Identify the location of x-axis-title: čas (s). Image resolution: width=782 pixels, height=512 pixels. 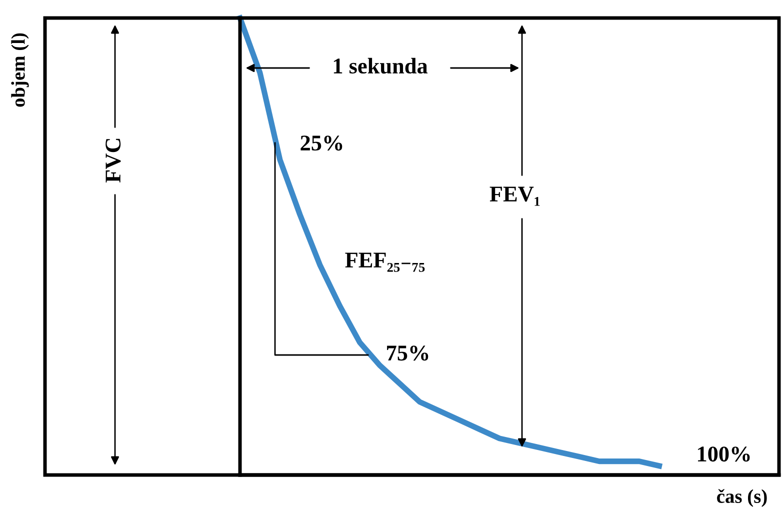
(742, 498).